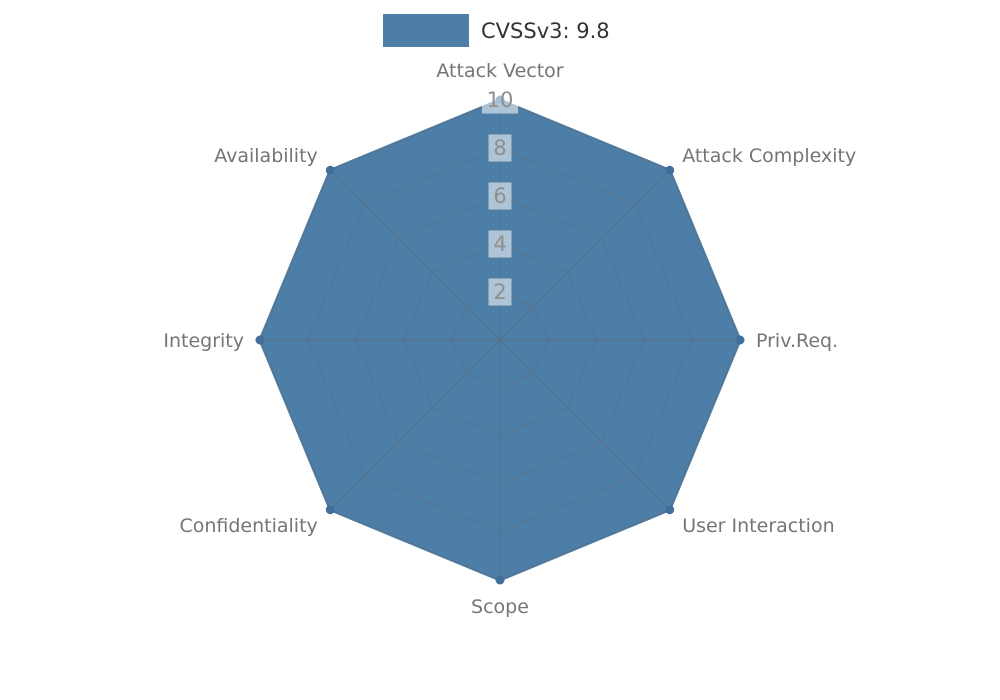 This screenshot has width=1000, height=700. Describe the element at coordinates (426, 30) in the screenshot. I see `legend-swatch` at that location.